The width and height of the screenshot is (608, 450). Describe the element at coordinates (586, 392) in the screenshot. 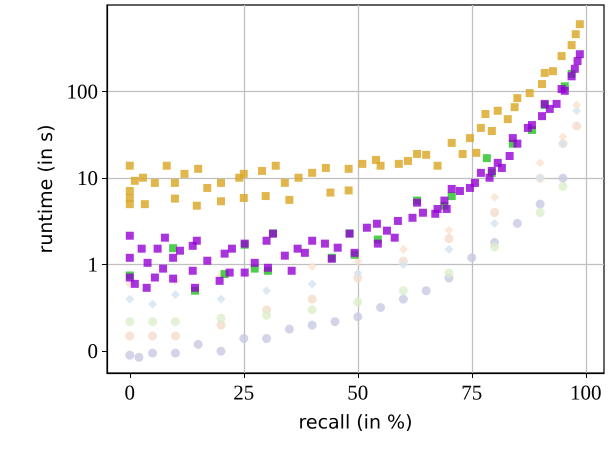

I see `x-tick-label: 100` at that location.